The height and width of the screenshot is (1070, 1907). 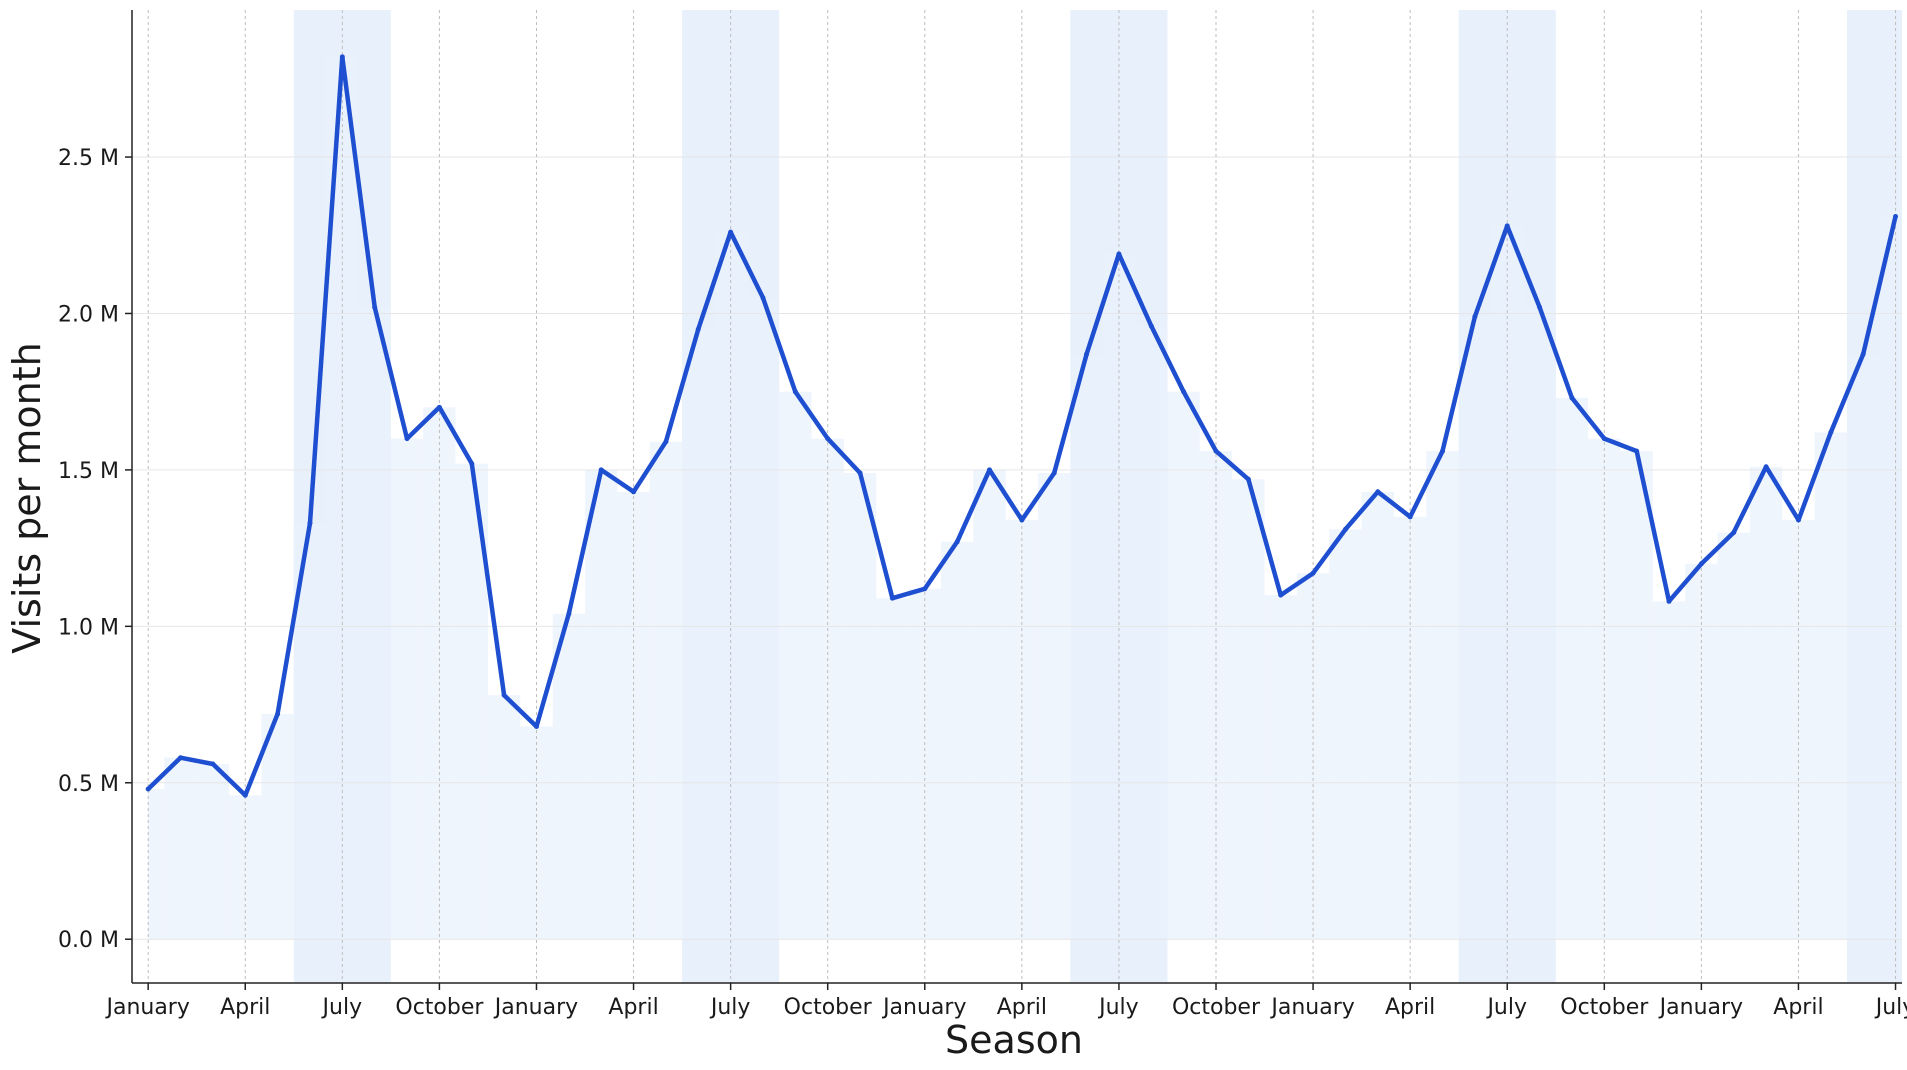 What do you see at coordinates (88, 940) in the screenshot?
I see `y-tick-label: 0.0 M` at bounding box center [88, 940].